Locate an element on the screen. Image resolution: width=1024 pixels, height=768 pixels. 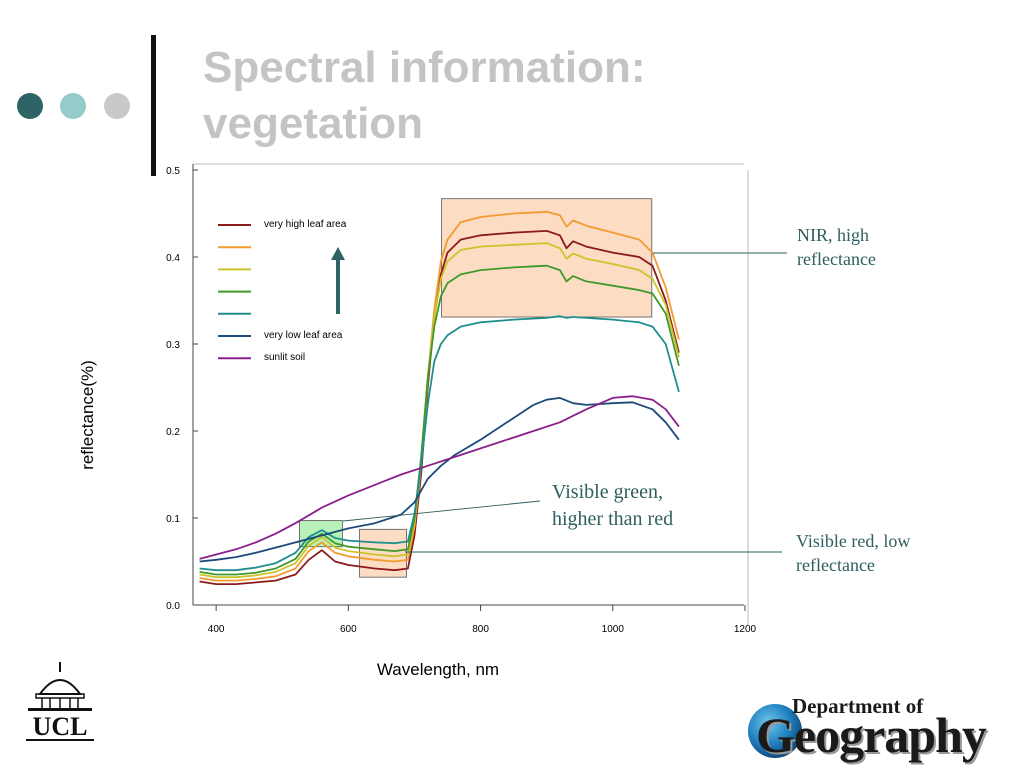
annotation-nir-line1: NIR, high is located at coordinates (833, 235).